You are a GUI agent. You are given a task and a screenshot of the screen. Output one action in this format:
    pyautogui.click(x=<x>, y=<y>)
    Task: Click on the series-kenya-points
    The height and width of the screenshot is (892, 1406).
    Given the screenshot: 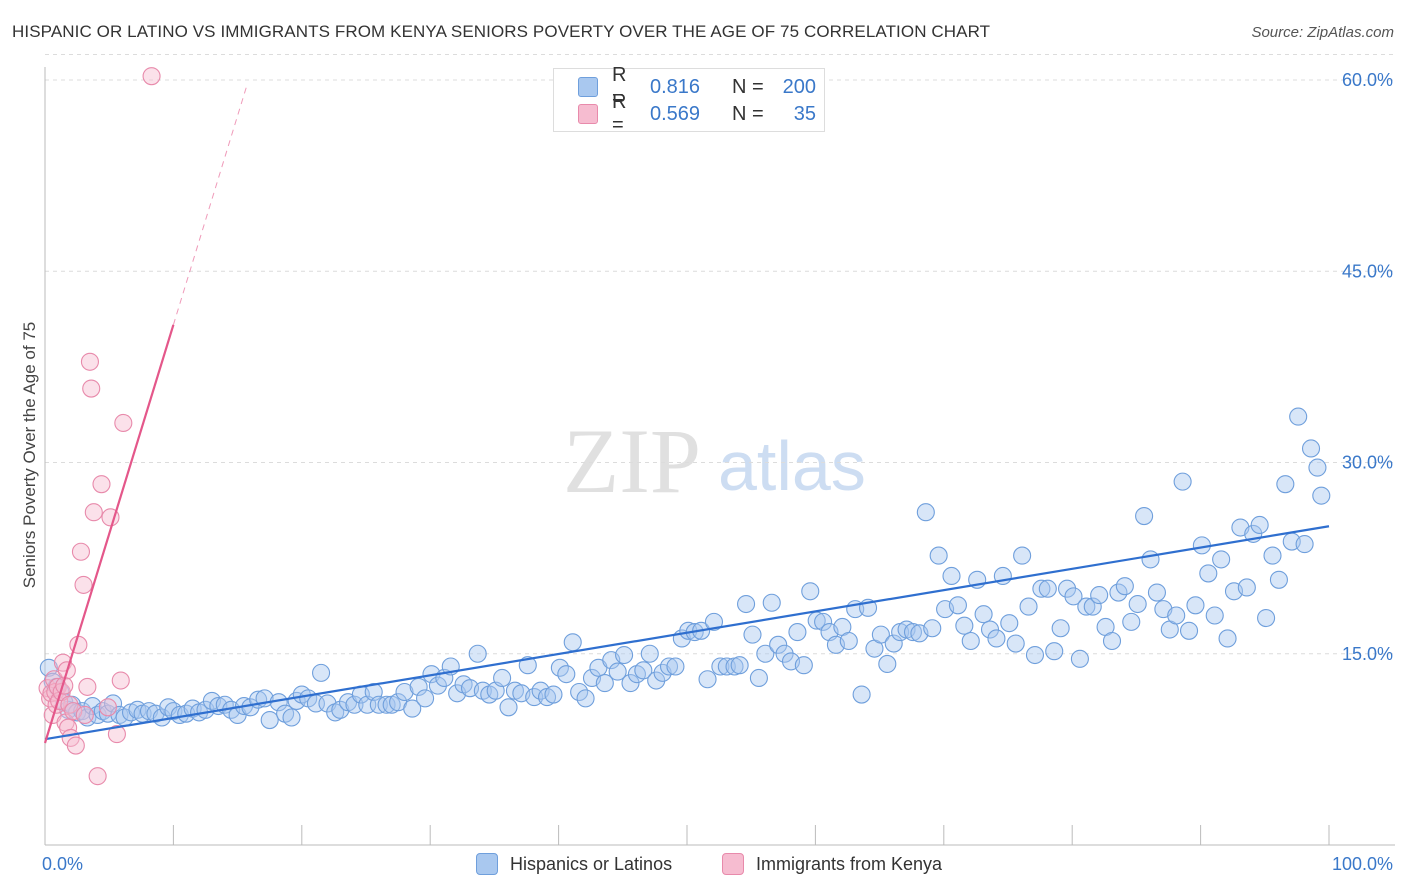 What is the action you would take?
    pyautogui.click(x=99, y=426)
    